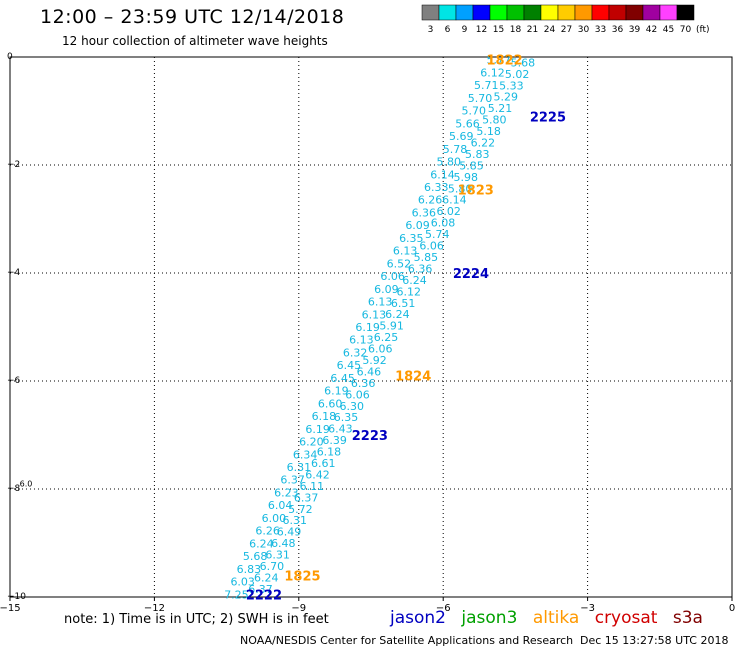  Describe the element at coordinates (330, 403) in the screenshot. I see `swh-value: 6.60` at that location.